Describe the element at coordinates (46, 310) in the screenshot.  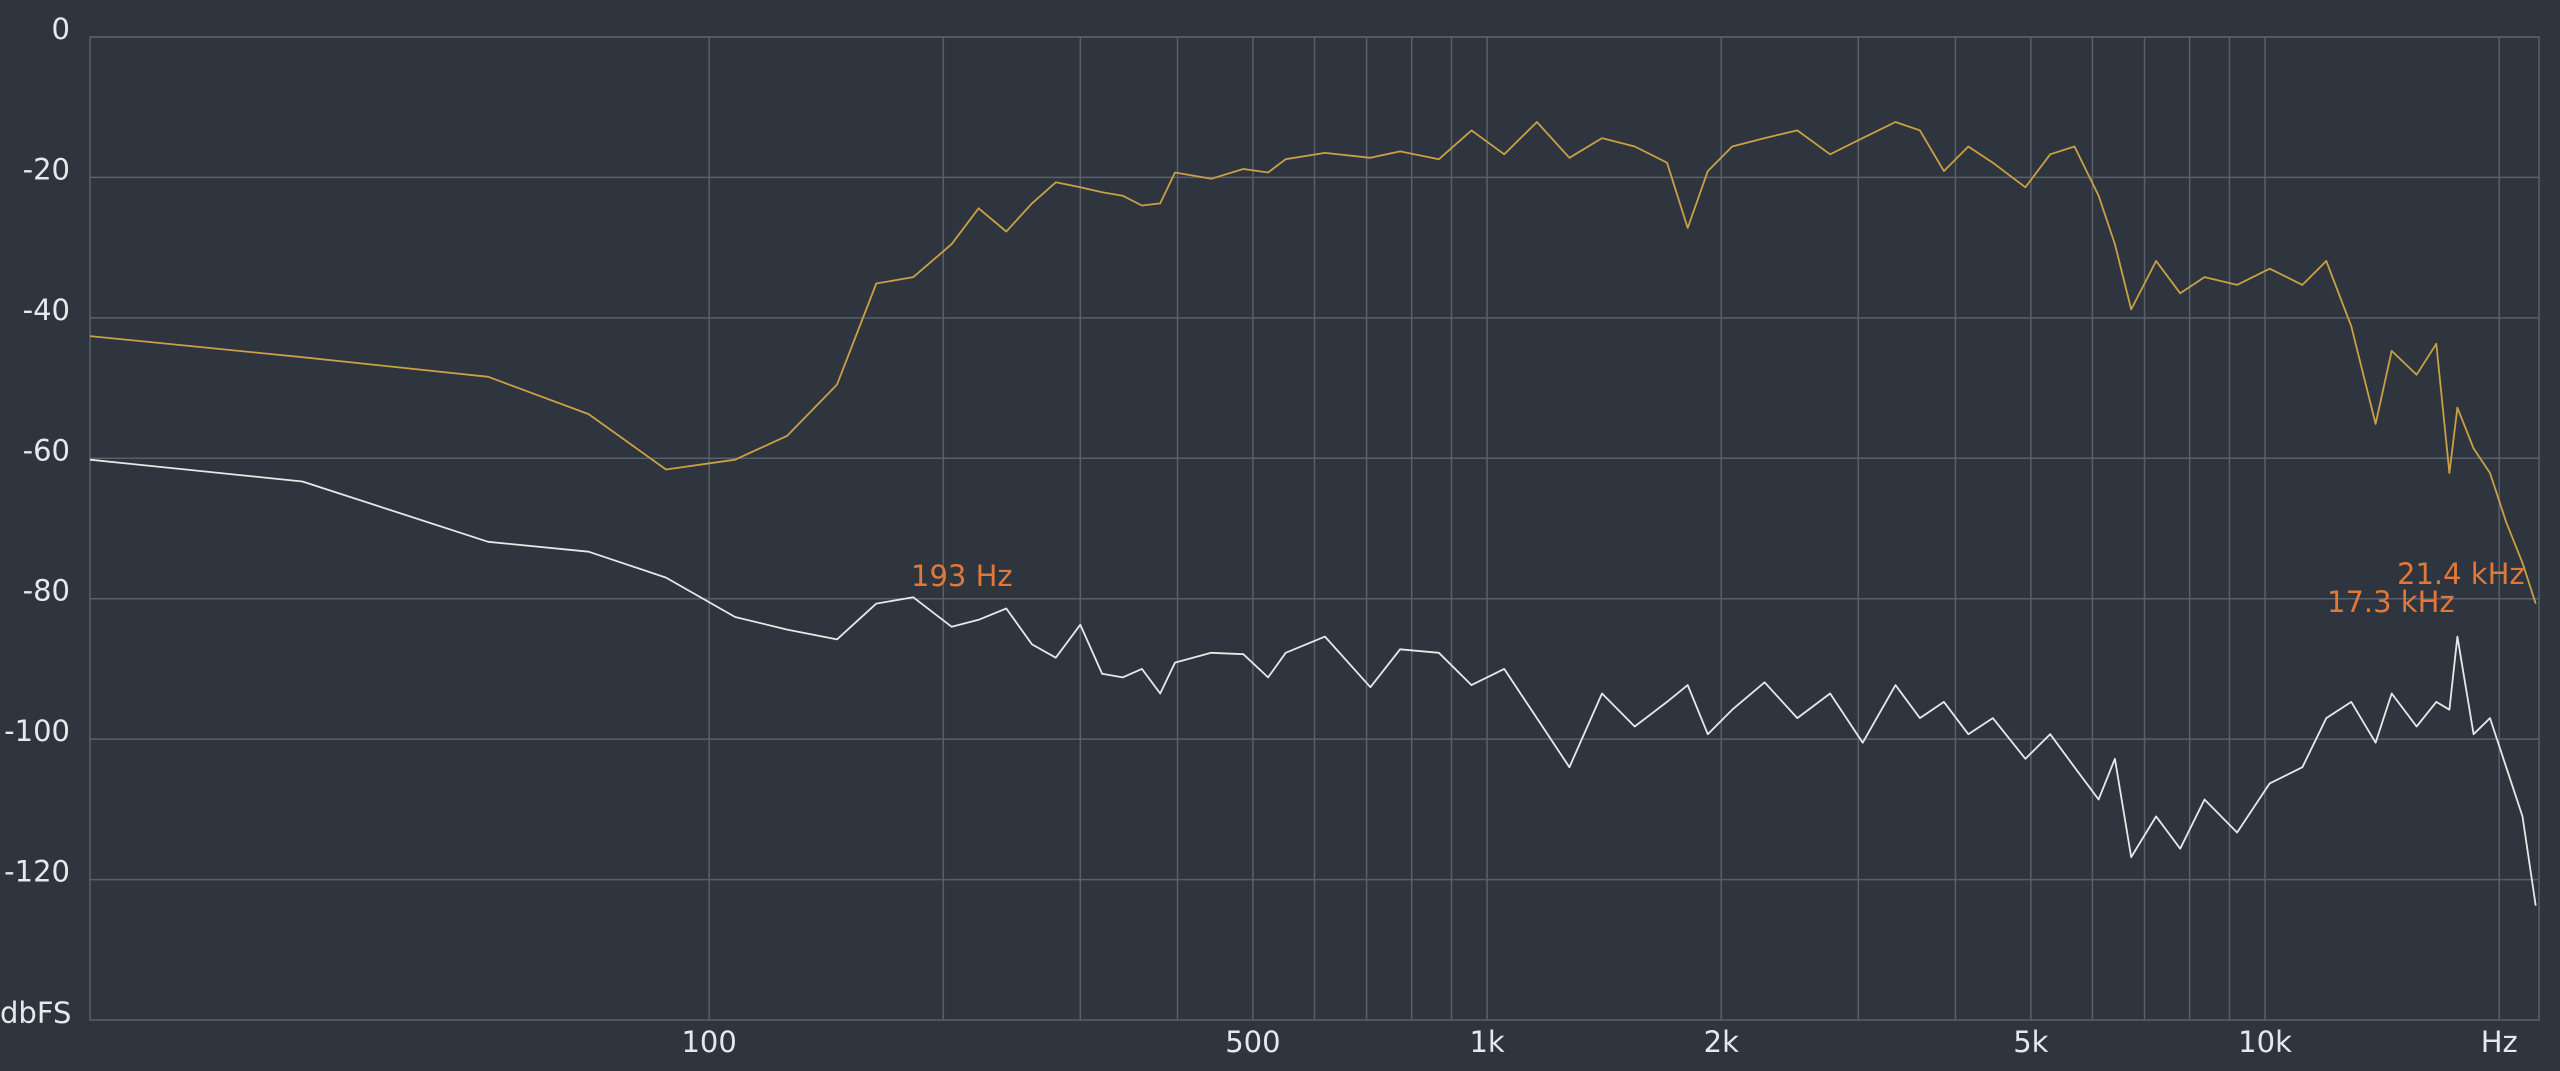
I see `y-tick-label: -40` at that location.